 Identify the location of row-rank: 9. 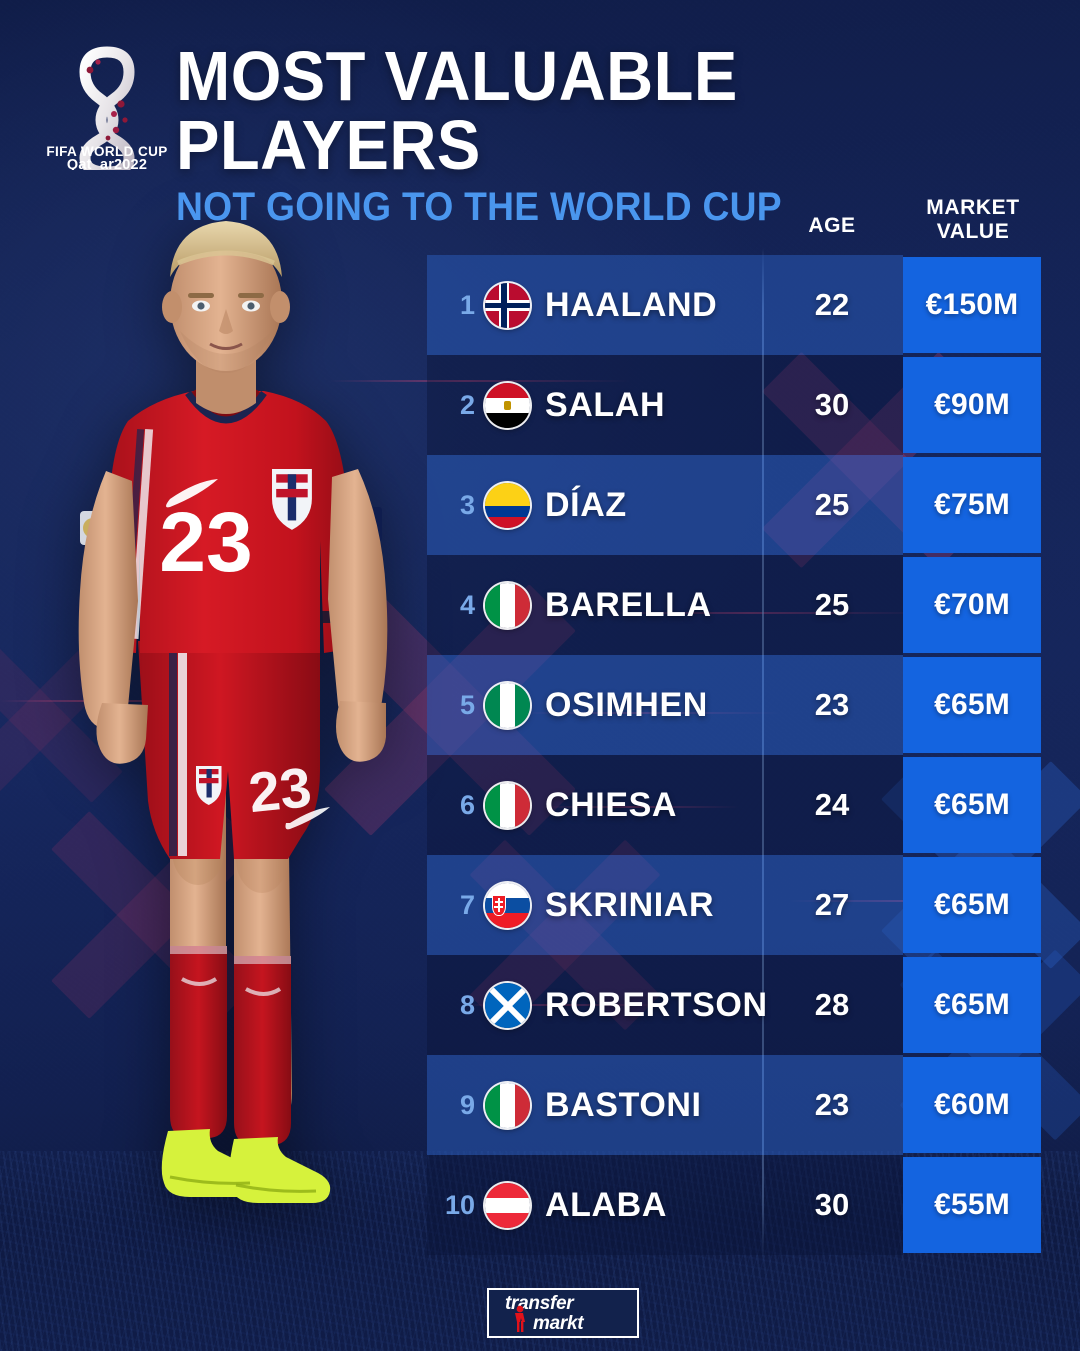
(467, 1104).